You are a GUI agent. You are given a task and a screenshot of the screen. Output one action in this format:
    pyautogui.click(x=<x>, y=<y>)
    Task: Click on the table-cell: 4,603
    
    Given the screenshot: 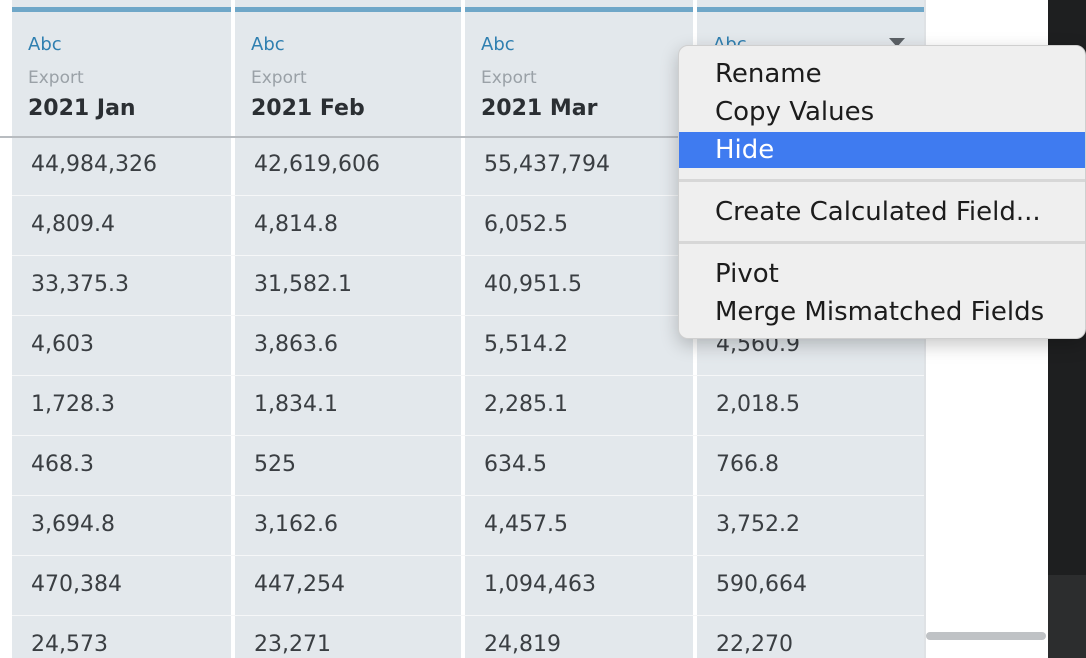 What is the action you would take?
    pyautogui.click(x=62, y=344)
    